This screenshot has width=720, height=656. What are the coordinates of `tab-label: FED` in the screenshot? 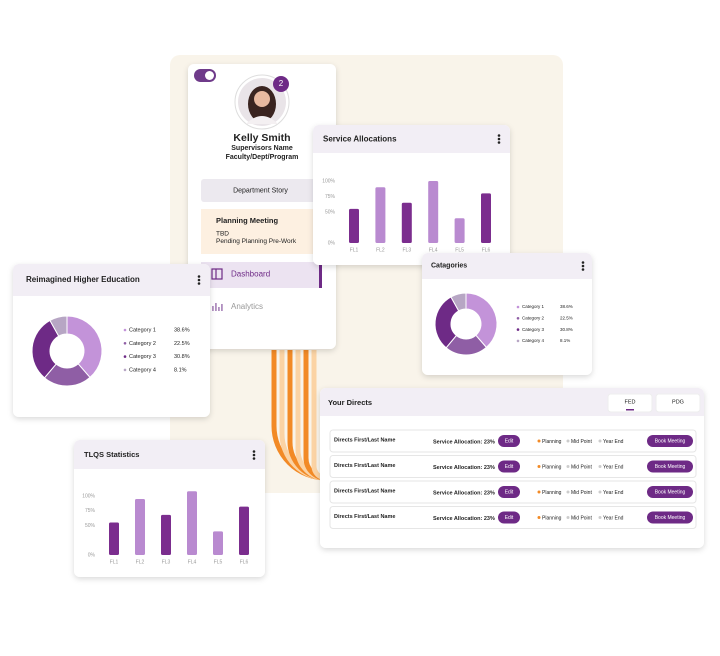 It's located at (630, 402).